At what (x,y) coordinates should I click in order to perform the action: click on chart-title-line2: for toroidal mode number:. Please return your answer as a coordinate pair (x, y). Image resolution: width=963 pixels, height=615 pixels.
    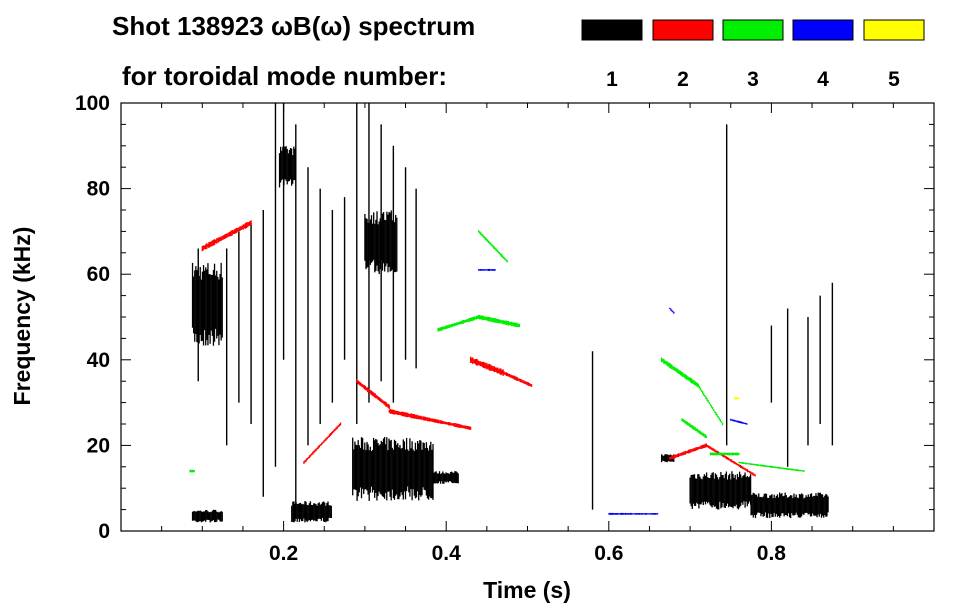
    Looking at the image, I should click on (284, 76).